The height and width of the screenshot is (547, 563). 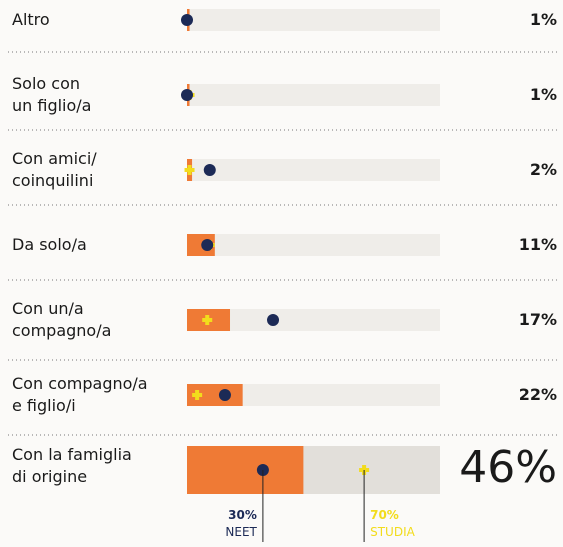 I want to click on studia-share: 70%, so click(x=384, y=515).